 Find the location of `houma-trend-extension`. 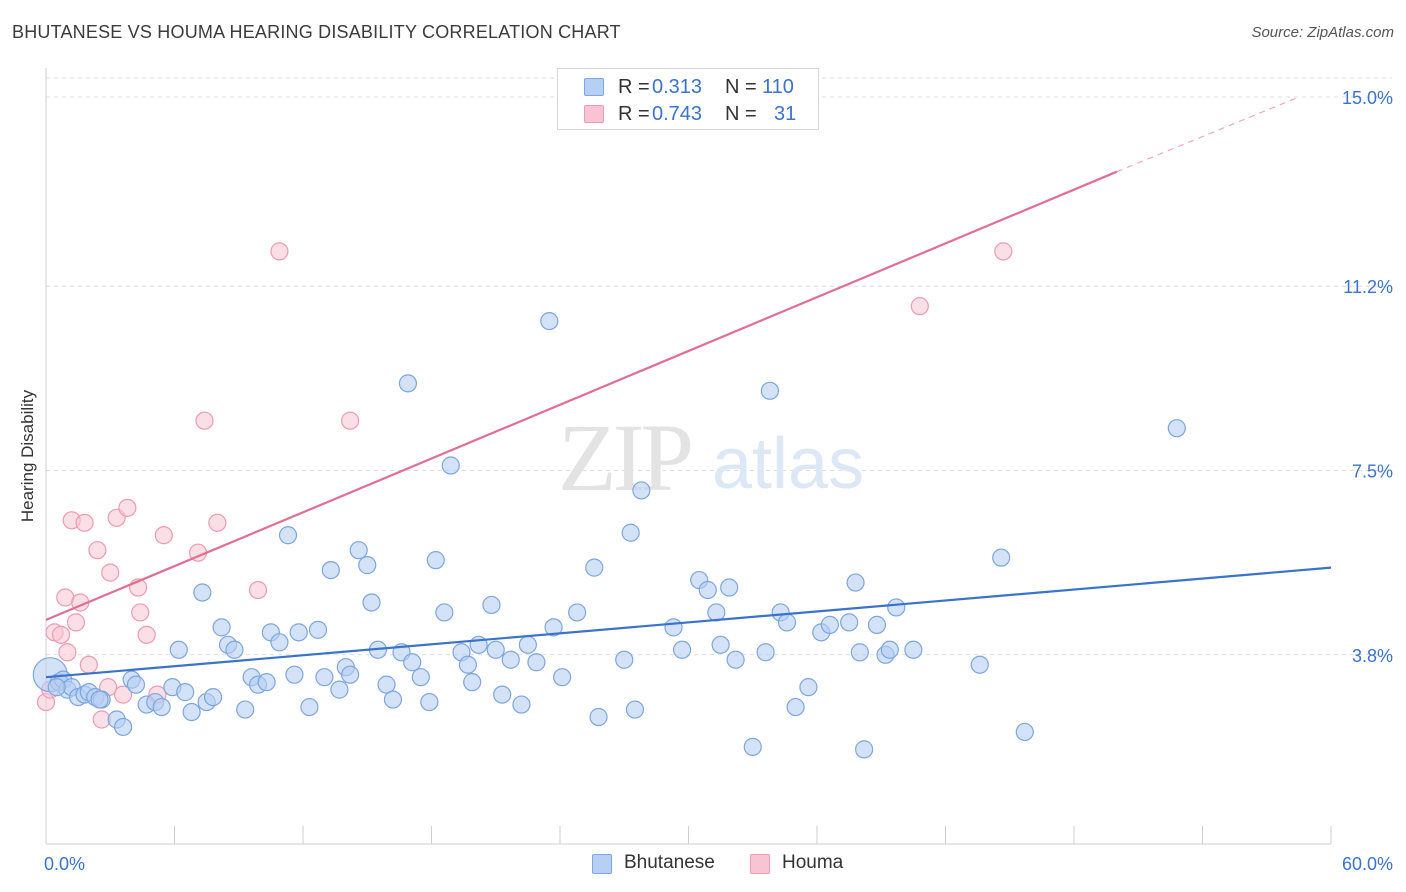

houma-trend-extension is located at coordinates (1208, 134).